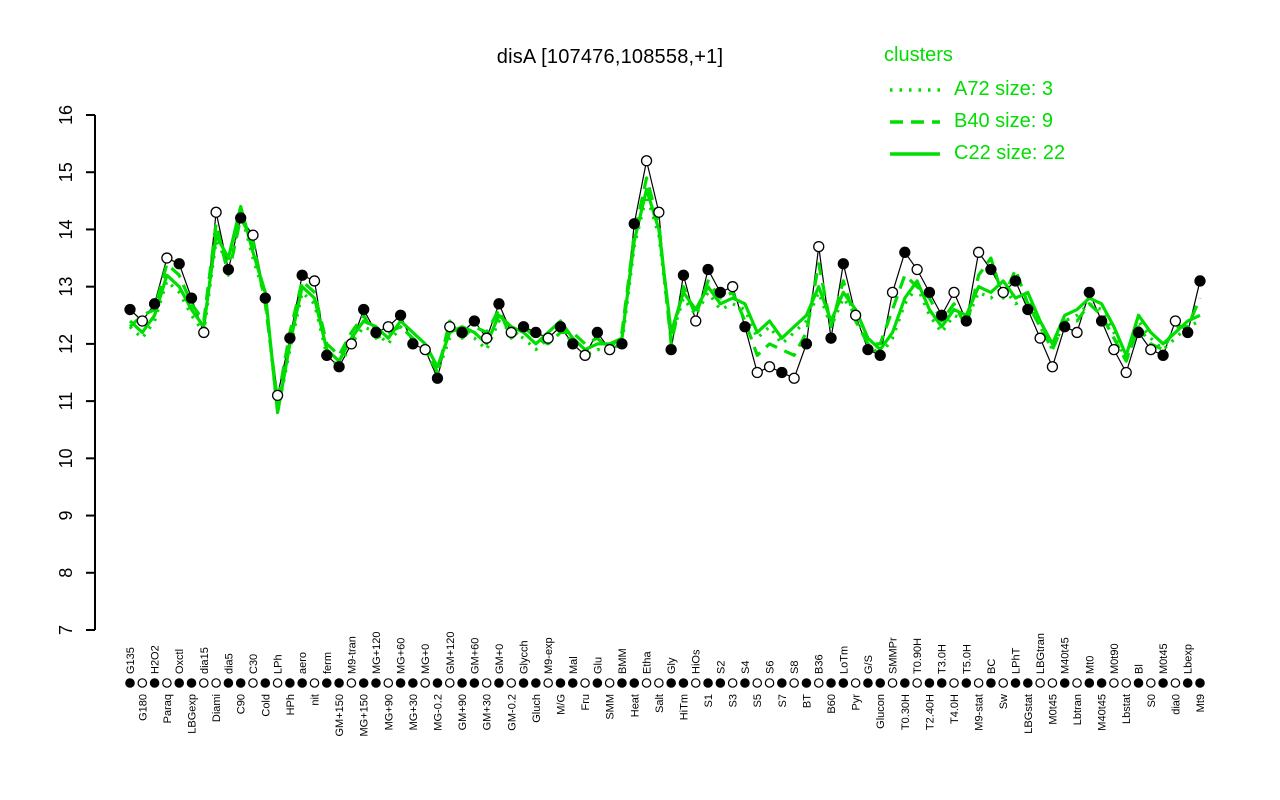 This screenshot has height=800, width=1280. Describe the element at coordinates (1127, 709) in the screenshot. I see `x-axis-label: Lbstat` at that location.